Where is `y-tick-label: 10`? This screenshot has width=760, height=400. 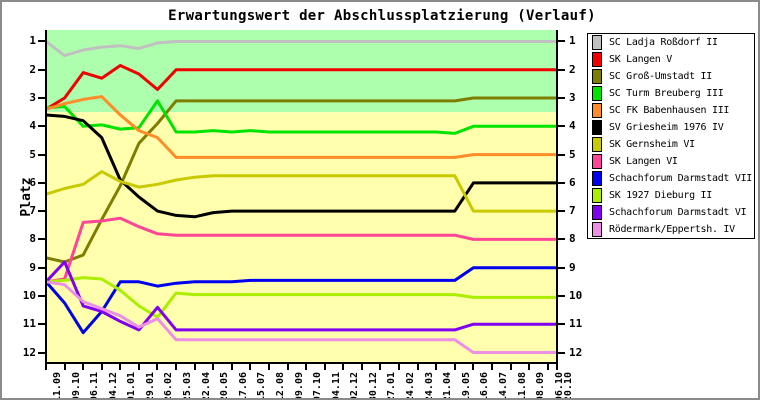
y-tick-label: 10 is located at coordinates (29, 295).